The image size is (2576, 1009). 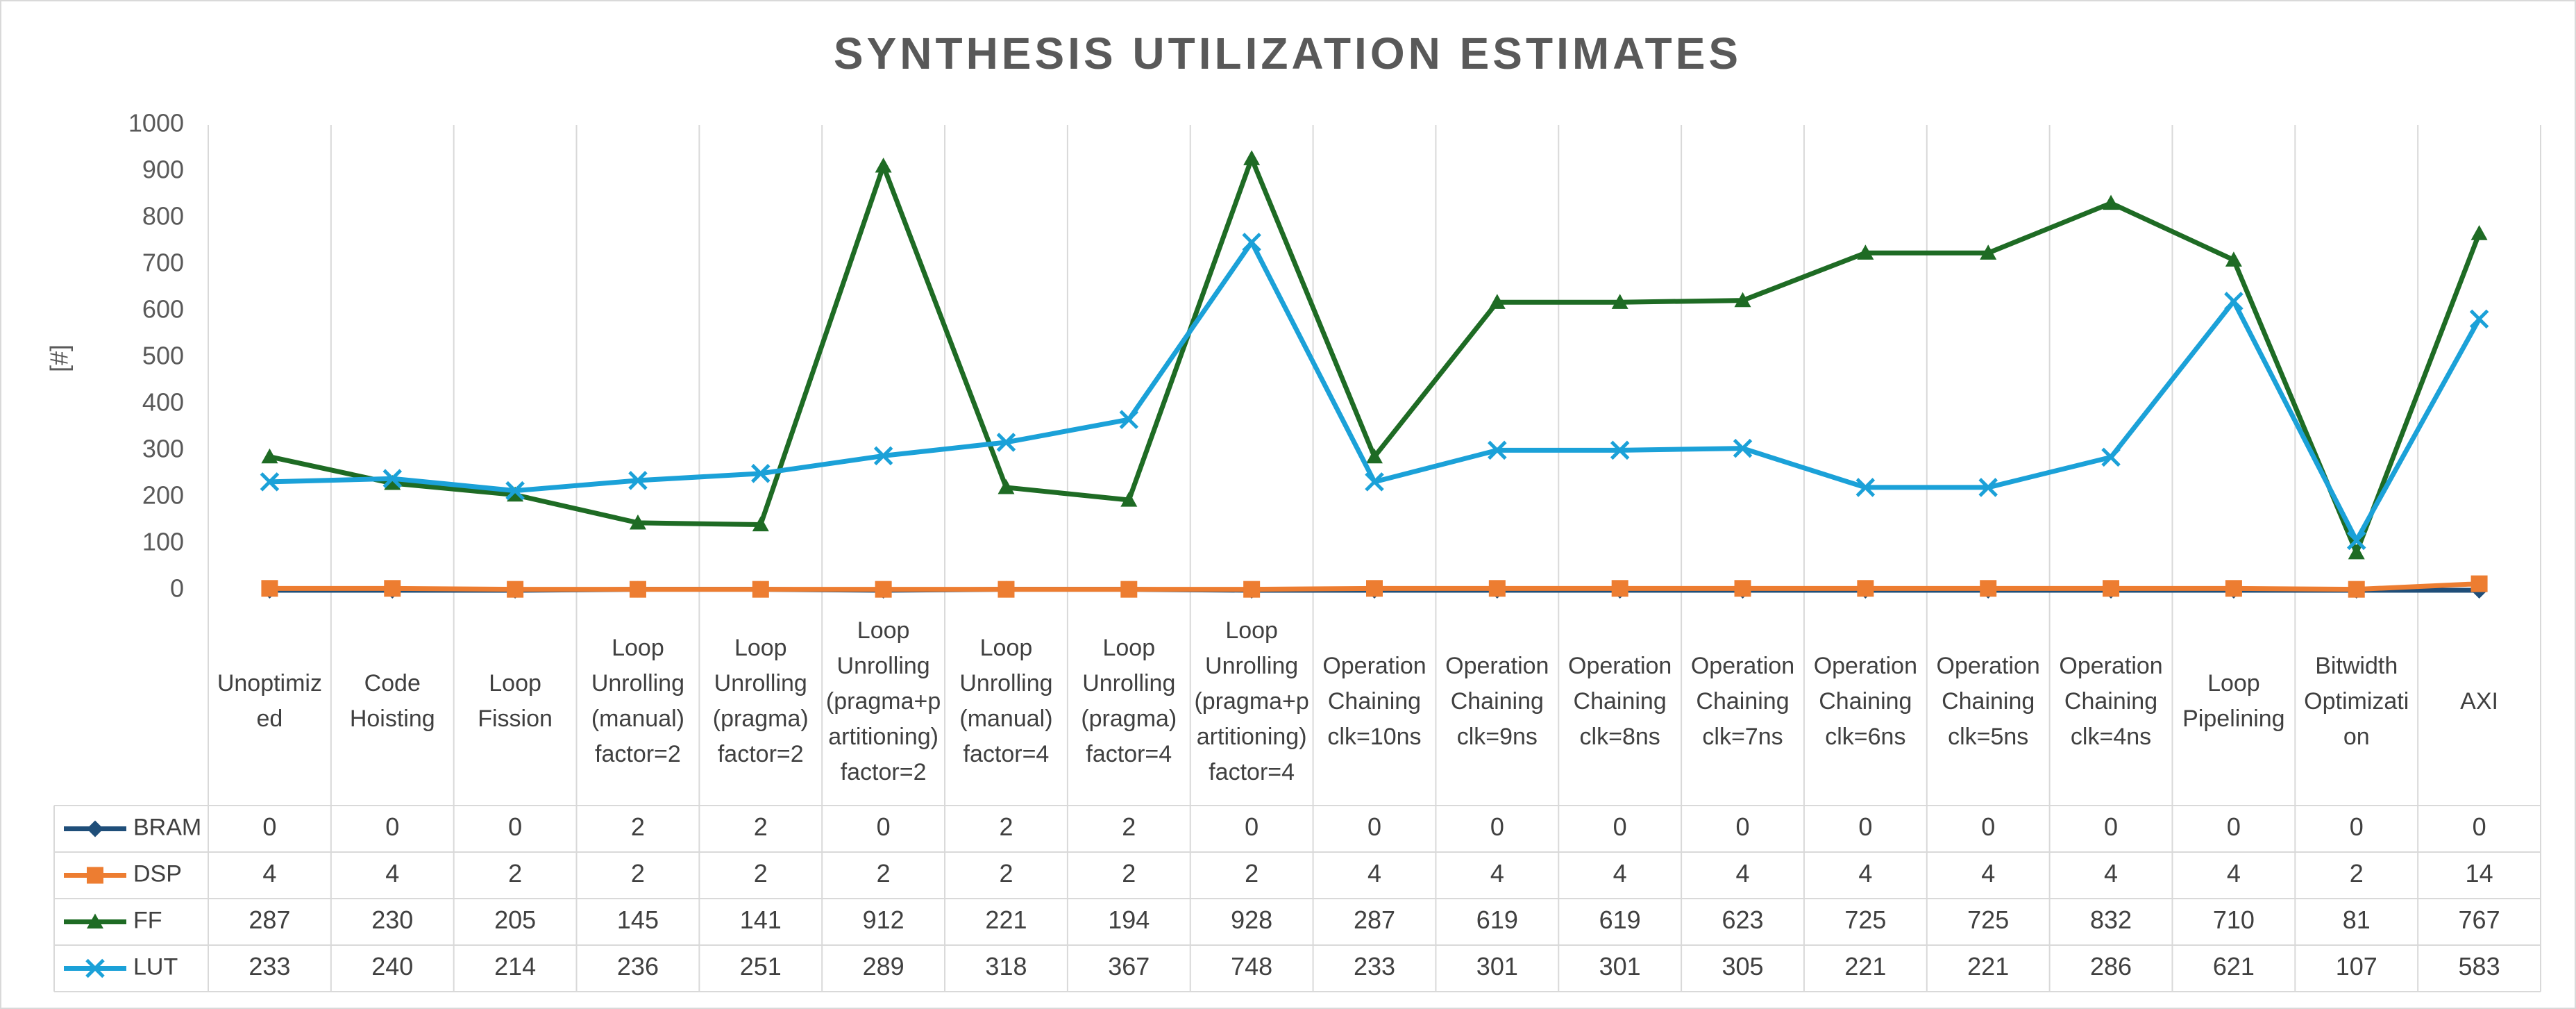 What do you see at coordinates (1742, 920) in the screenshot?
I see `table-value: 623` at bounding box center [1742, 920].